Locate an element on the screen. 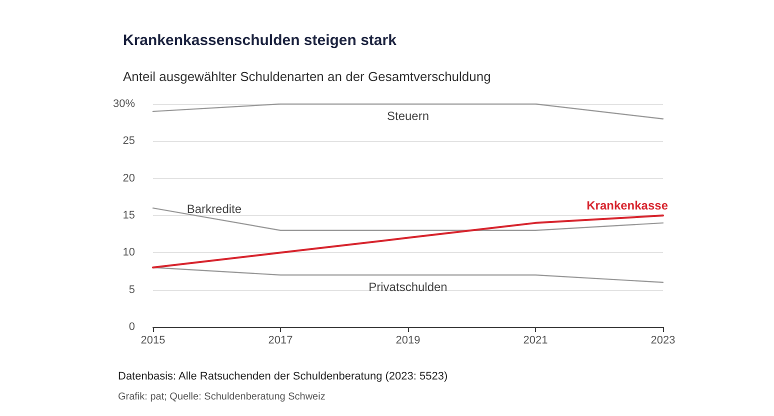  series-label: Privatschulden is located at coordinates (408, 287).